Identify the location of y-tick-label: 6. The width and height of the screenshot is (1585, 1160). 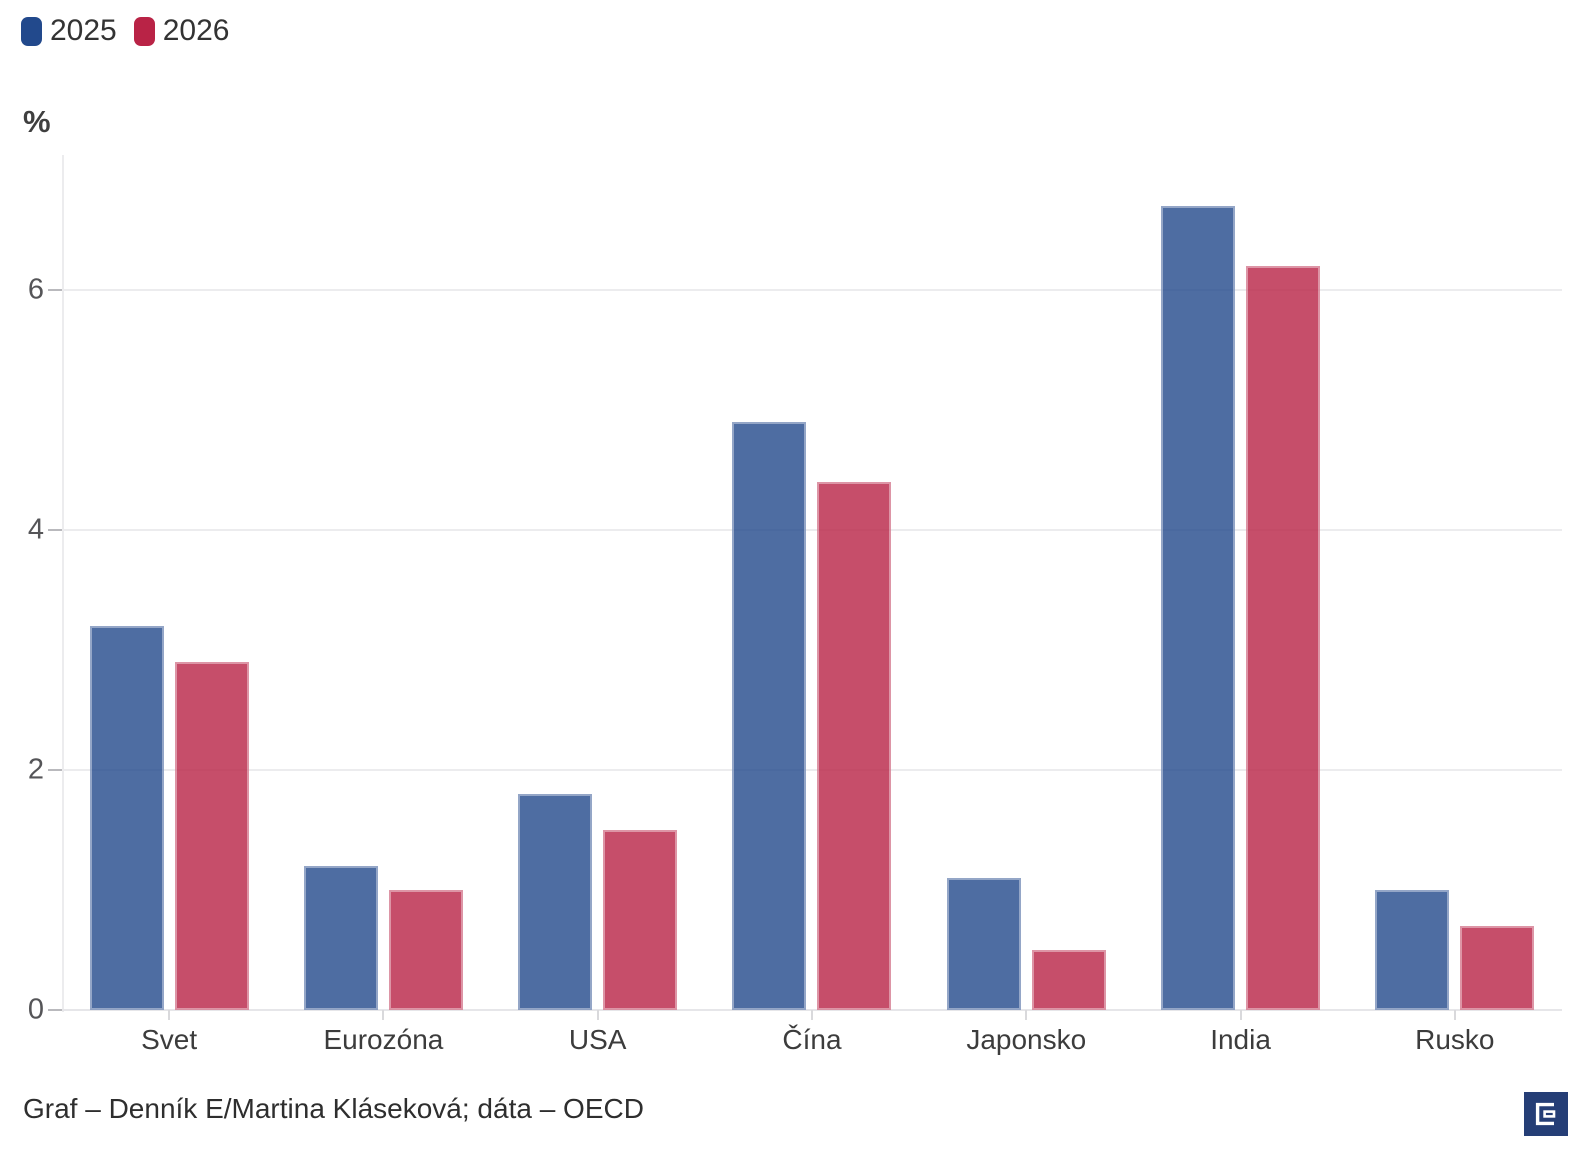
(35, 289).